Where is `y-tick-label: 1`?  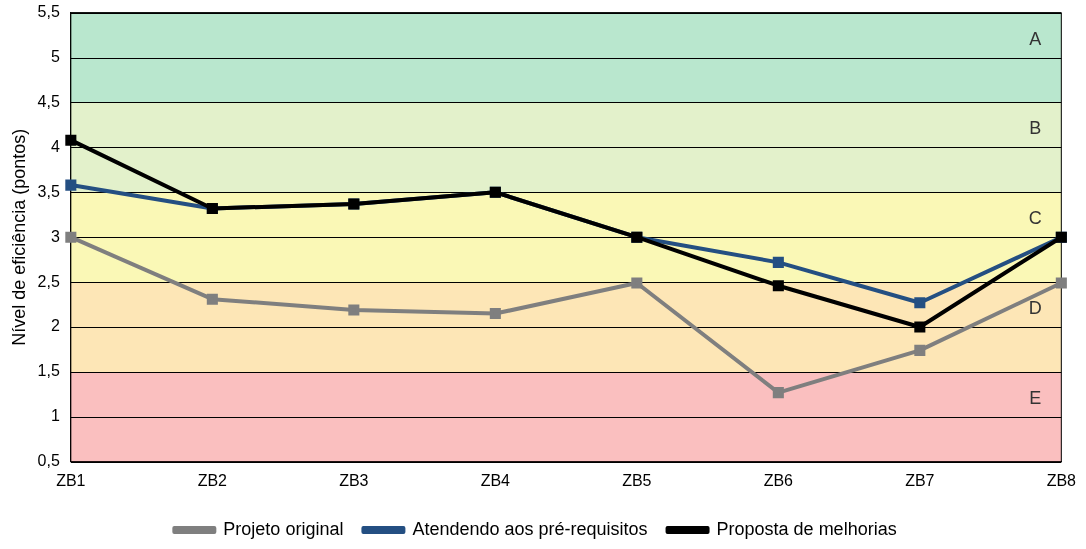 y-tick-label: 1 is located at coordinates (55, 416).